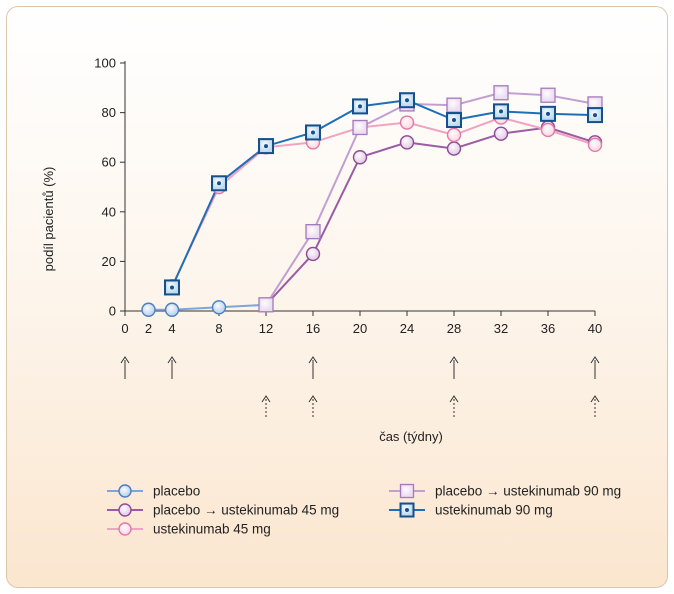 This screenshot has height=594, width=674. Describe the element at coordinates (171, 328) in the screenshot. I see `x-tick-label: 4` at that location.